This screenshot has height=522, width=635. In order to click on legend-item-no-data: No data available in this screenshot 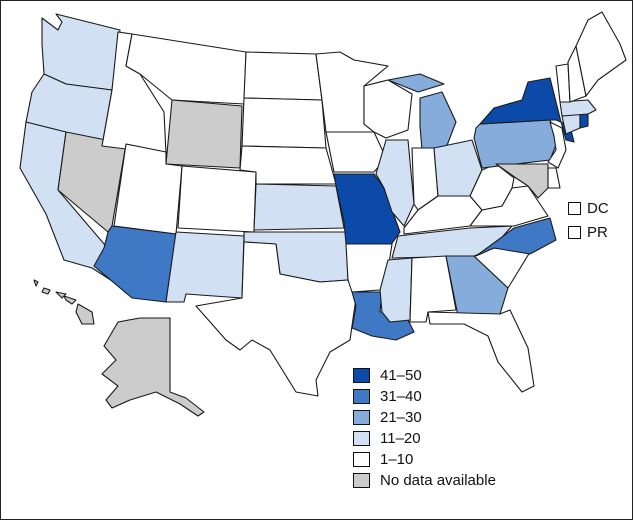, I will do `click(424, 480)`.